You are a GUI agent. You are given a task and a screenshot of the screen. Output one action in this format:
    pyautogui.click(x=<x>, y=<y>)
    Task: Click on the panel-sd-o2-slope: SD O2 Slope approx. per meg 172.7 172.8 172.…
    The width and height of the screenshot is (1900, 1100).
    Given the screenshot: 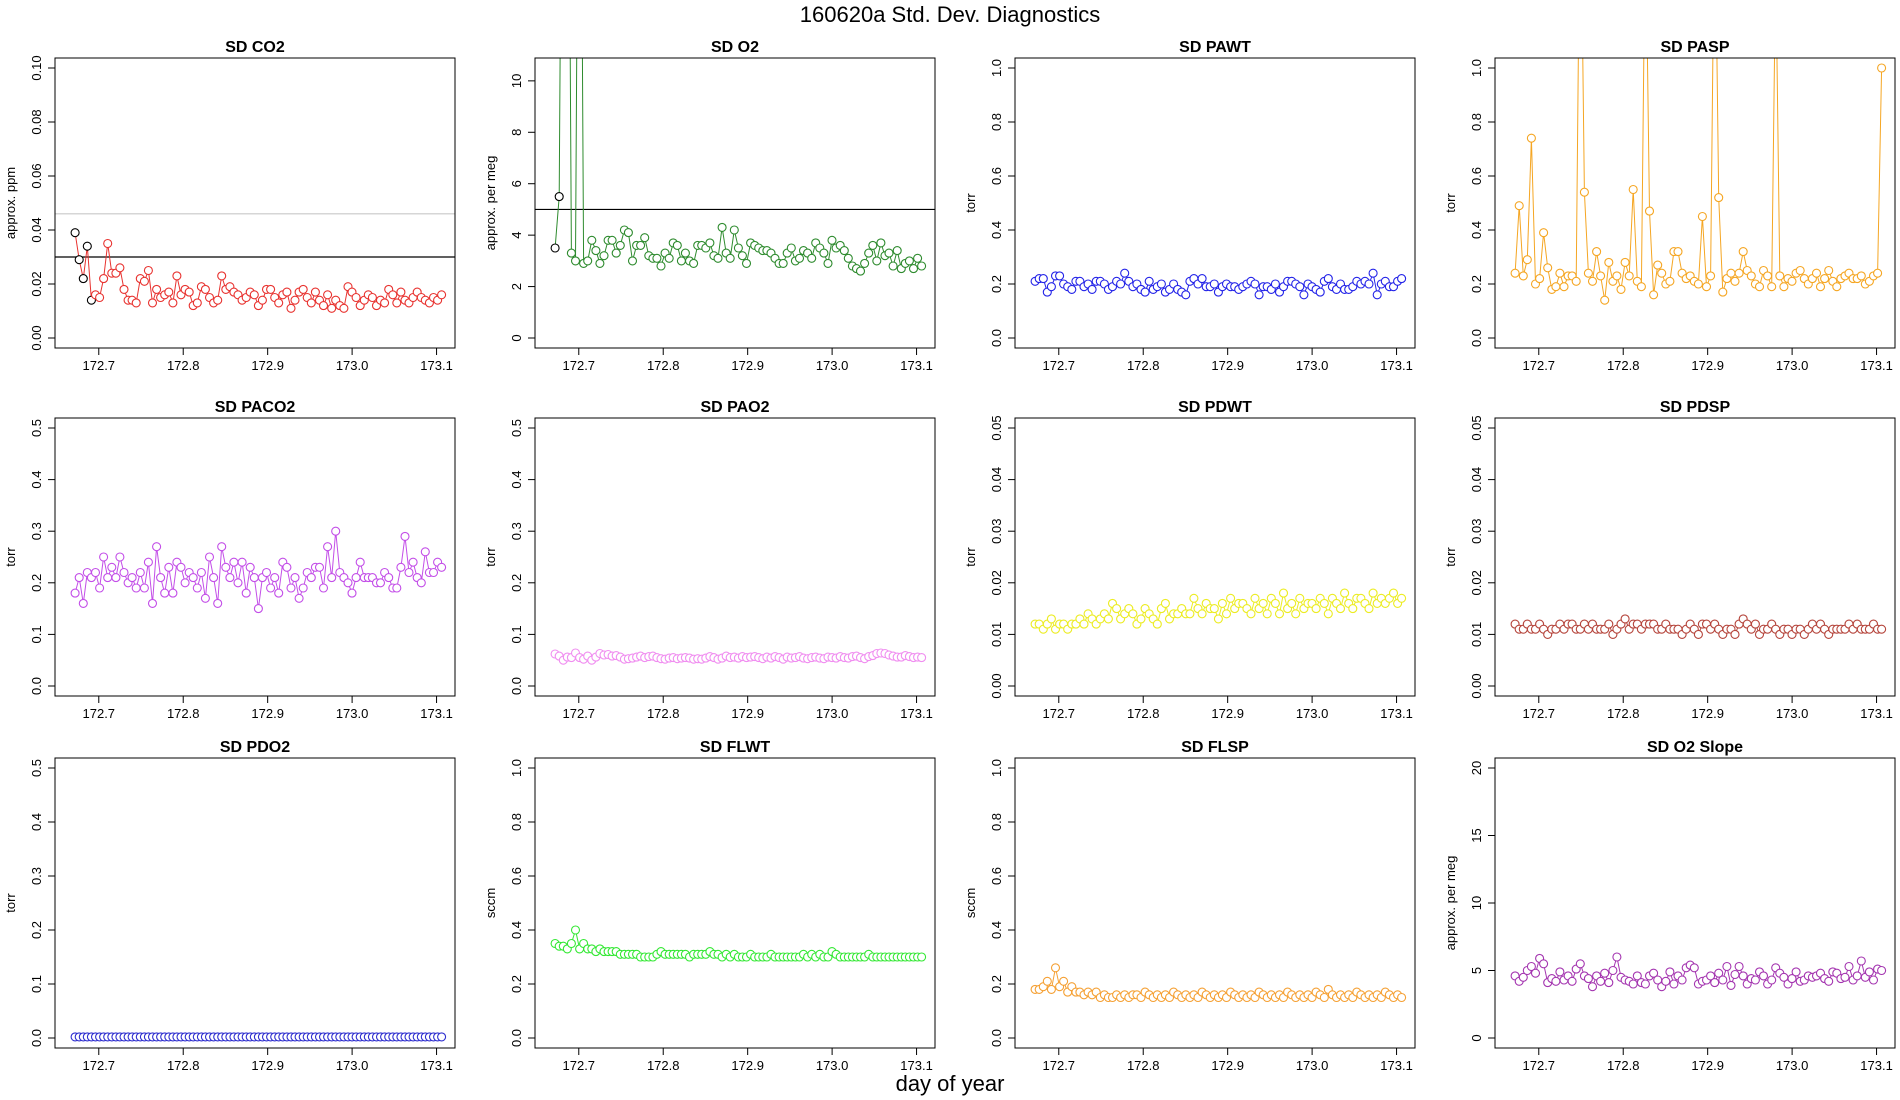 What is the action you would take?
    pyautogui.click(x=1669, y=906)
    